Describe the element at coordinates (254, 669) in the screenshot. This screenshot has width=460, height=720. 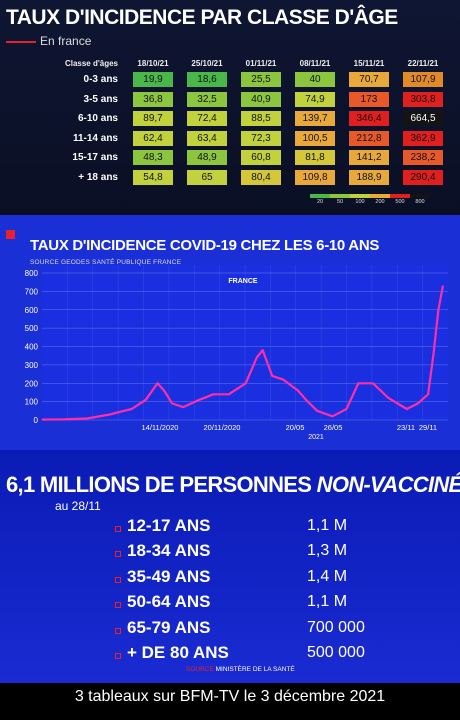
I see `source-text: MINISTÈRE DE LA SANTÉ` at that location.